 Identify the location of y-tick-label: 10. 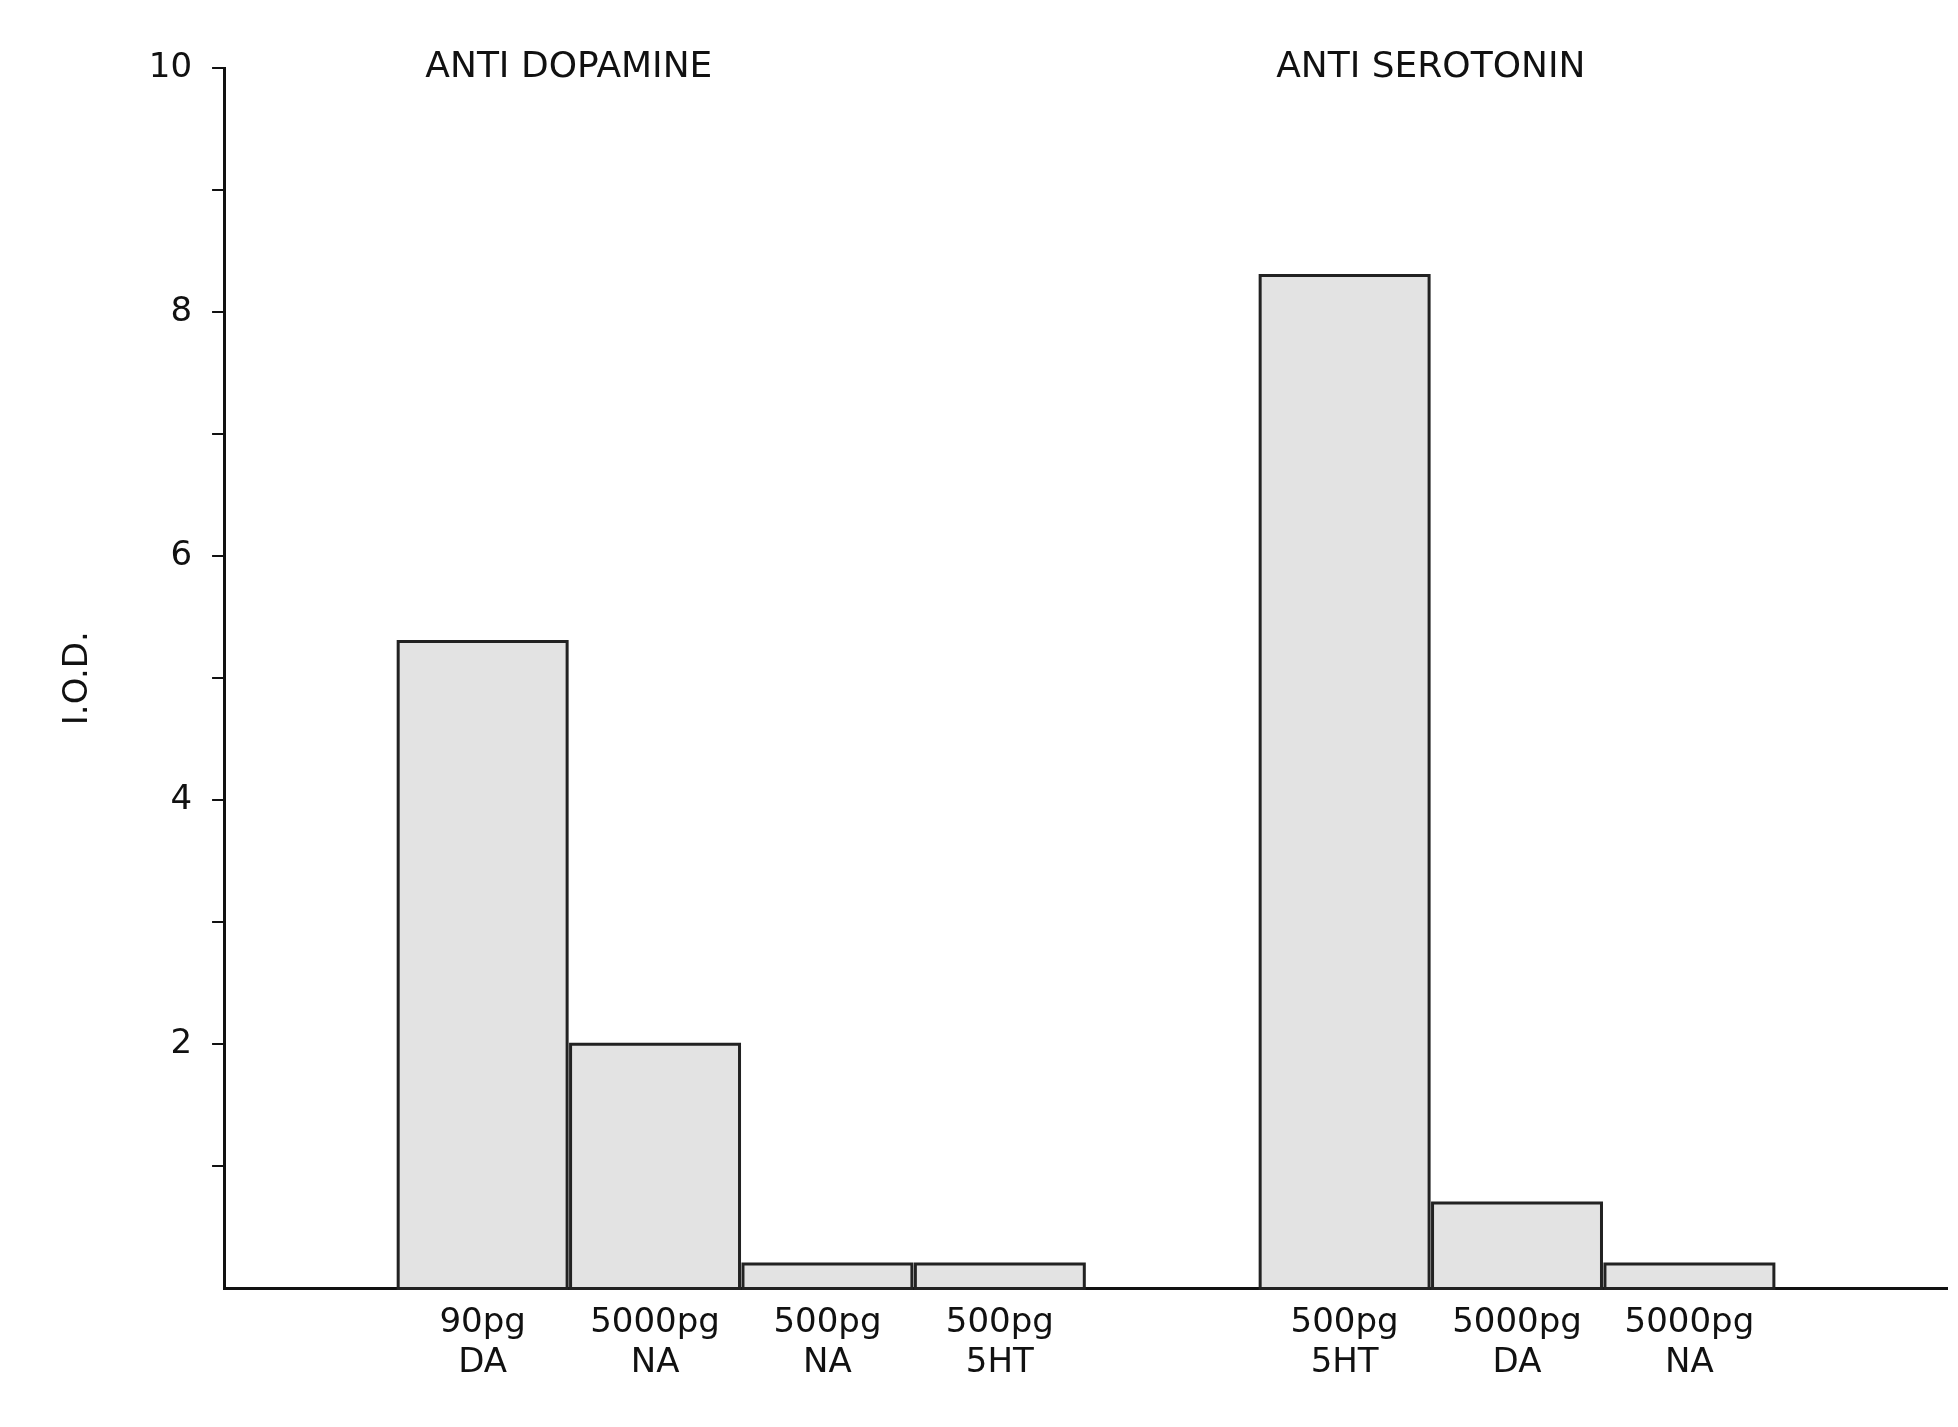
(170, 64).